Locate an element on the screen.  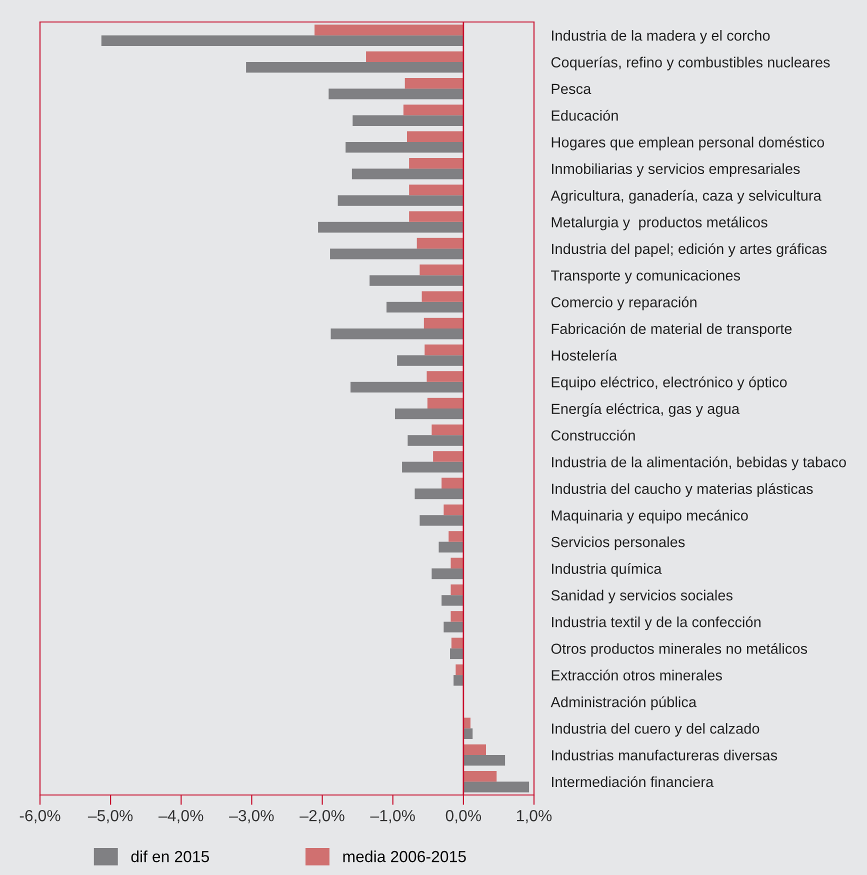
y-tick-label: Industria del cuero y del calzado is located at coordinates (656, 730).